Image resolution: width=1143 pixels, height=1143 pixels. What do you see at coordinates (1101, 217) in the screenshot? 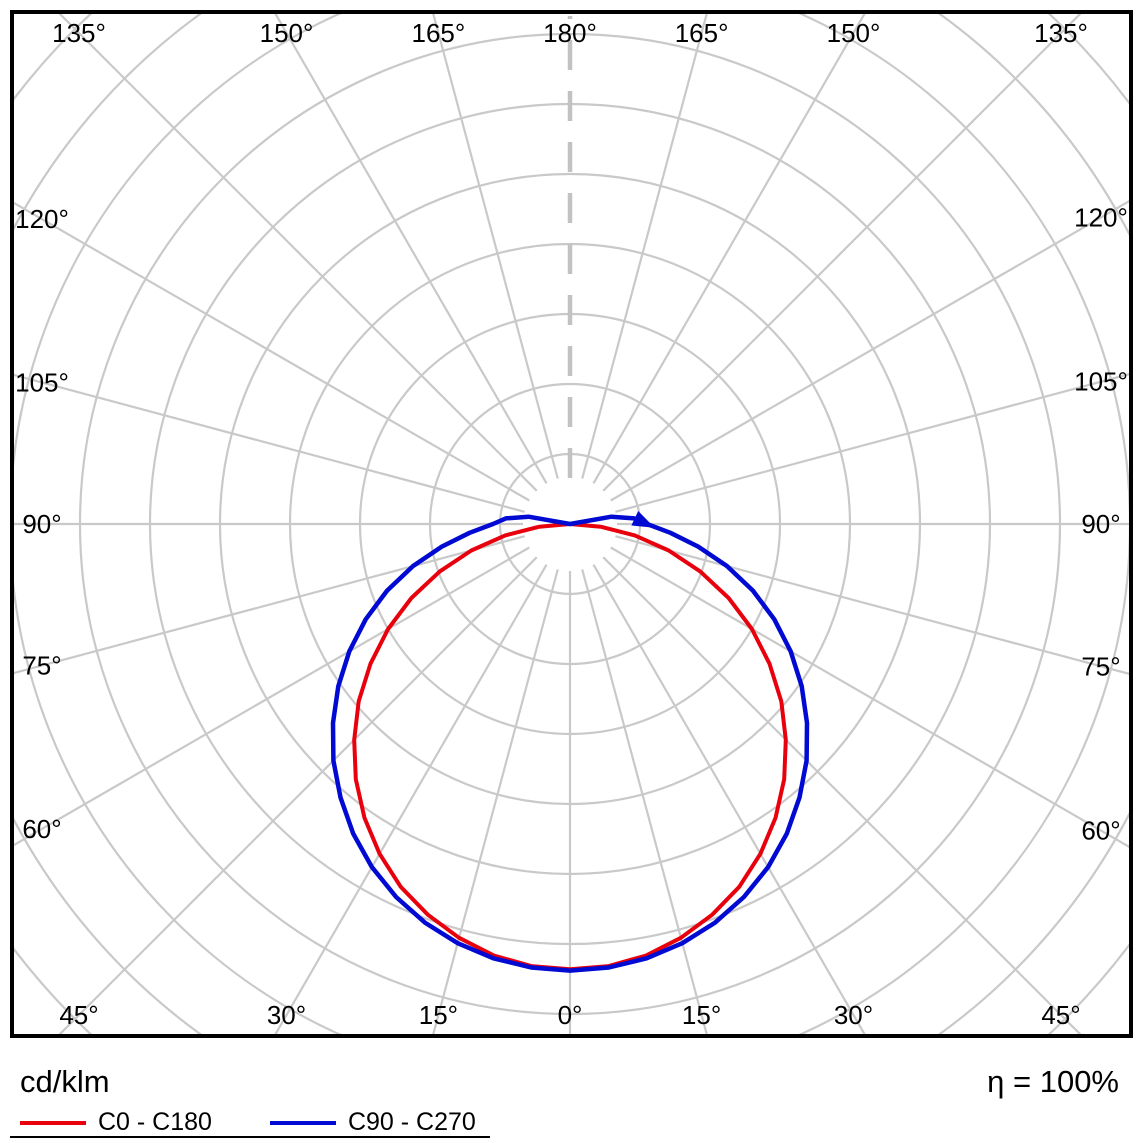
I see `angle-label-120-r: 120°` at bounding box center [1101, 217].